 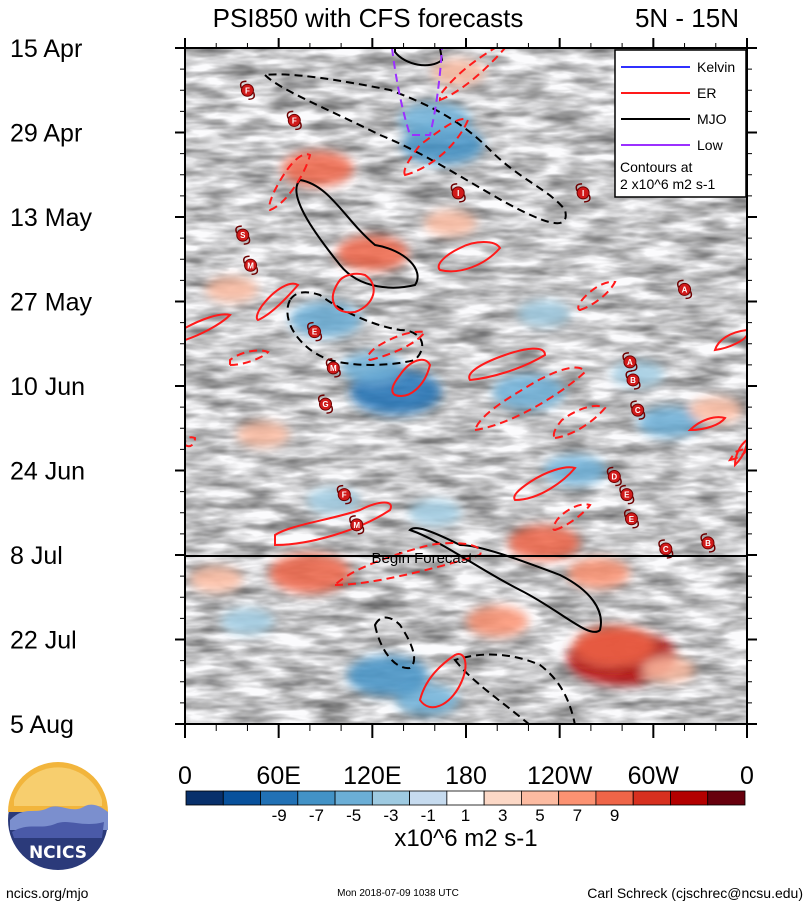 I want to click on storm-letter: D, so click(x=614, y=477).